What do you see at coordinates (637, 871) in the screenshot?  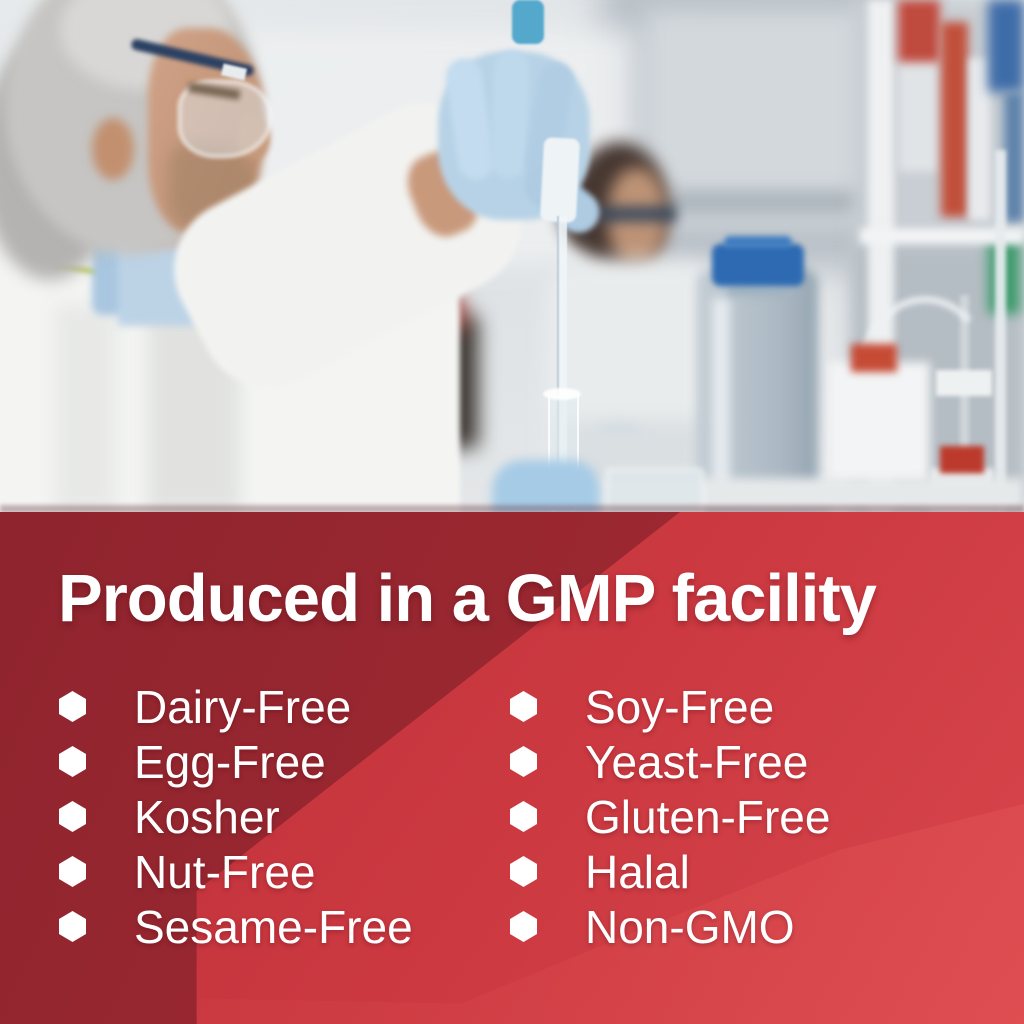 I see `claim-label: Halal` at bounding box center [637, 871].